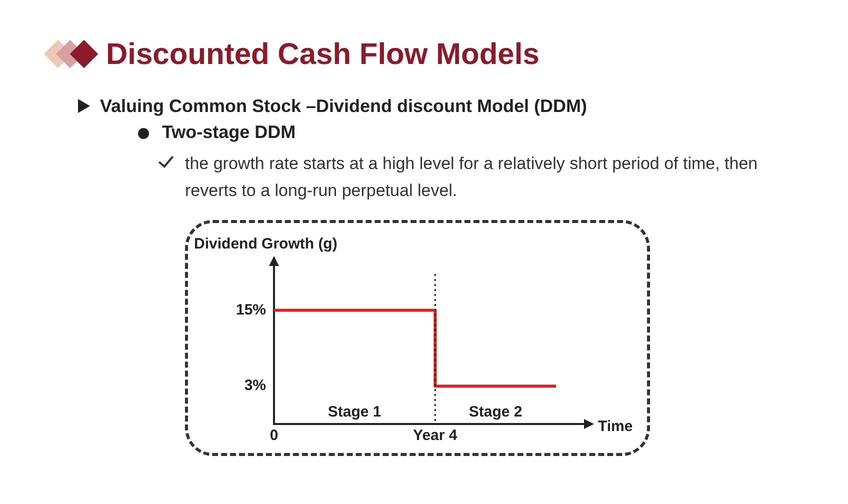 The image size is (848, 504). Describe the element at coordinates (344, 106) in the screenshot. I see `chart-subtitle: Valuing Common Stock –Dividend discount Model (DDM)` at that location.